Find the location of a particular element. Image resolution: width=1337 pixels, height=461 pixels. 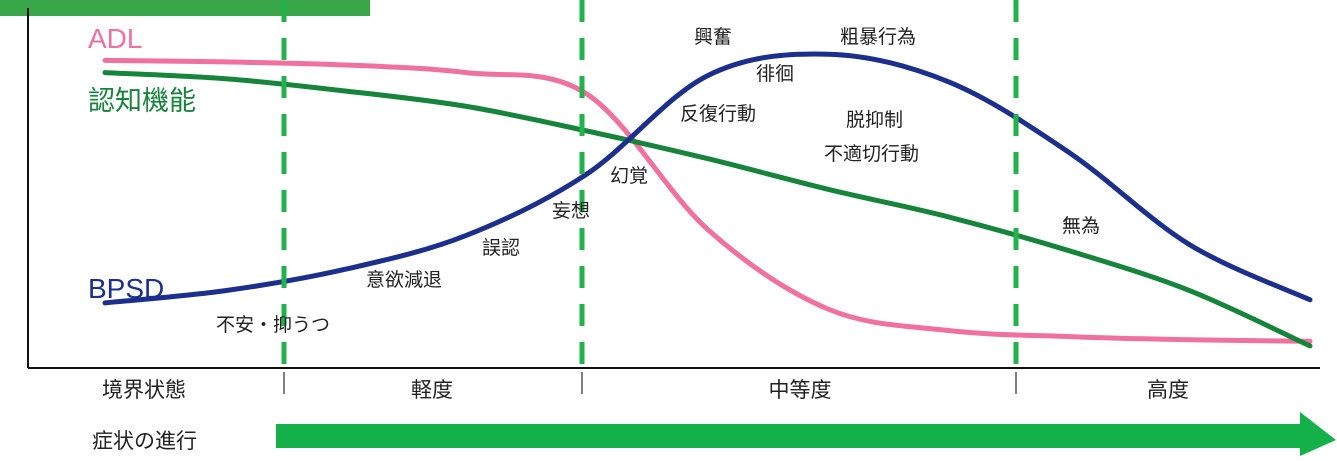

stage-label-borderline: 境界状態 is located at coordinates (144, 390).